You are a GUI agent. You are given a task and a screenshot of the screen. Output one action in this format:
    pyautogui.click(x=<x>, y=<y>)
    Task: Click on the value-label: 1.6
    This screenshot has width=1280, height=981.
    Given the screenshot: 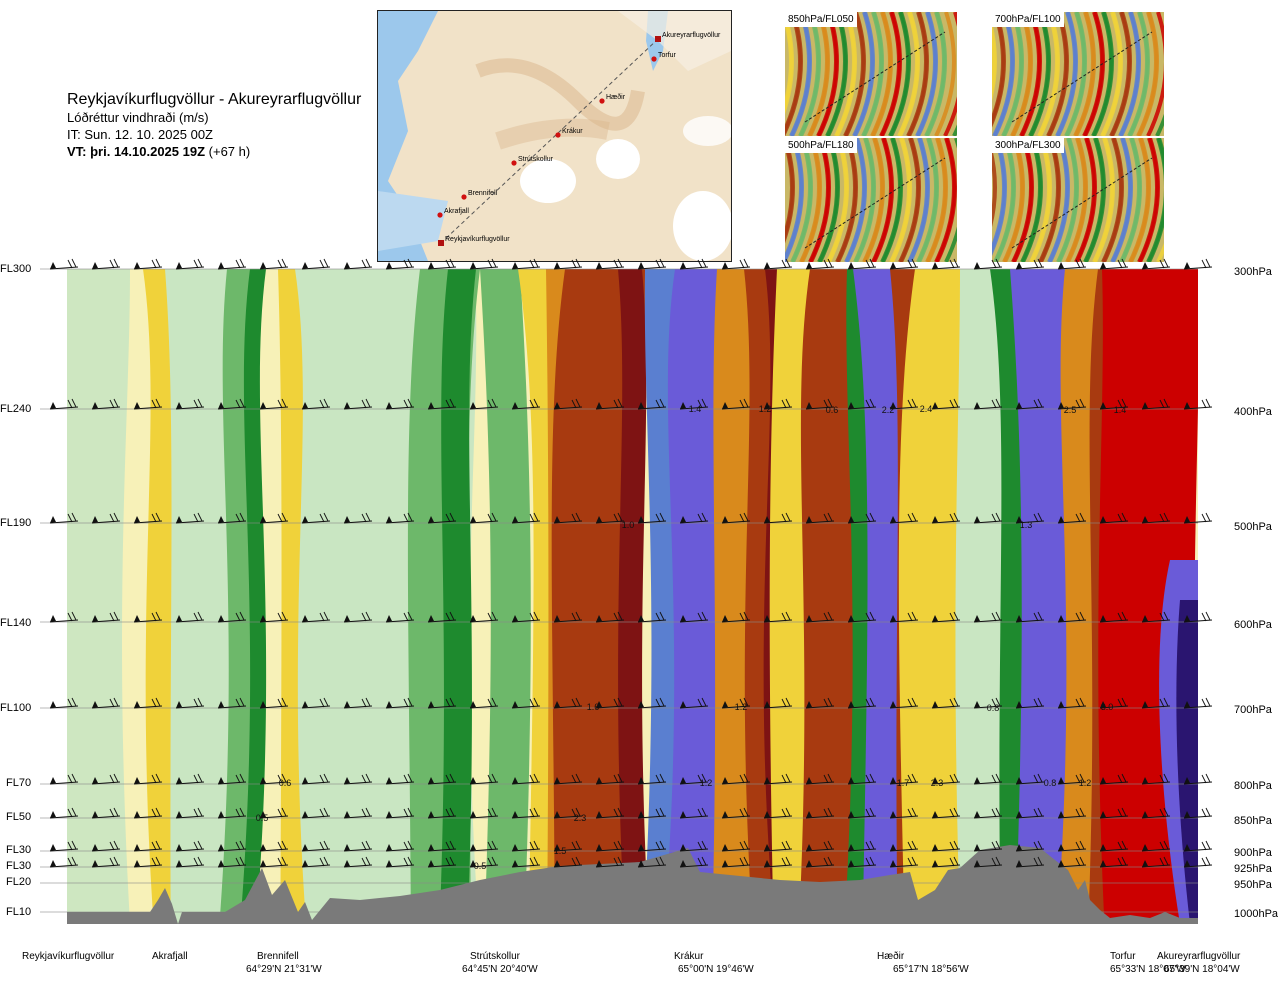 What is the action you would take?
    pyautogui.click(x=593, y=707)
    